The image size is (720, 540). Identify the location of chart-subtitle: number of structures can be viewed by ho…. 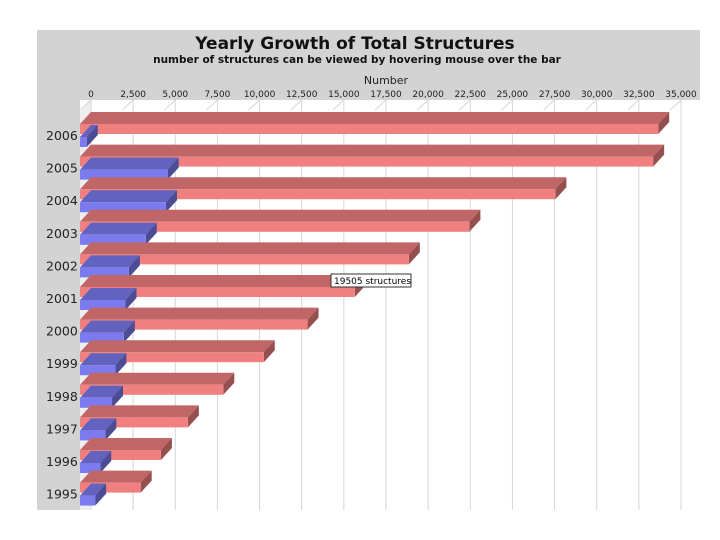
(357, 60).